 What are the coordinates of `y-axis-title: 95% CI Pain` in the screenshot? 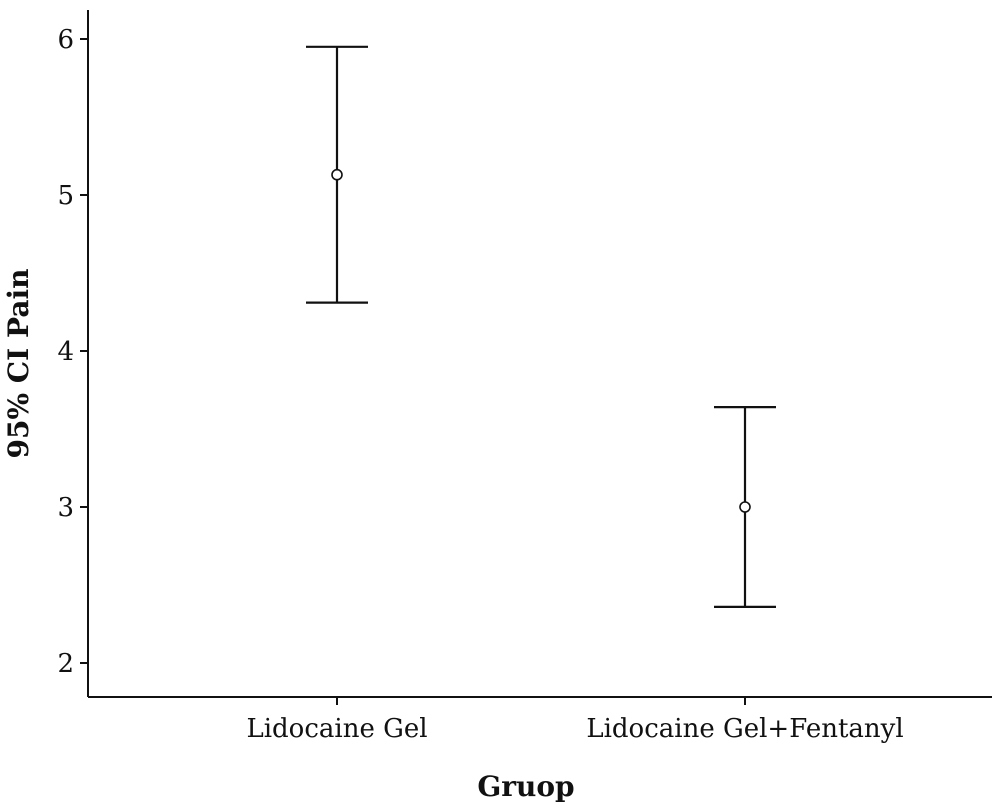 It's located at (18, 364).